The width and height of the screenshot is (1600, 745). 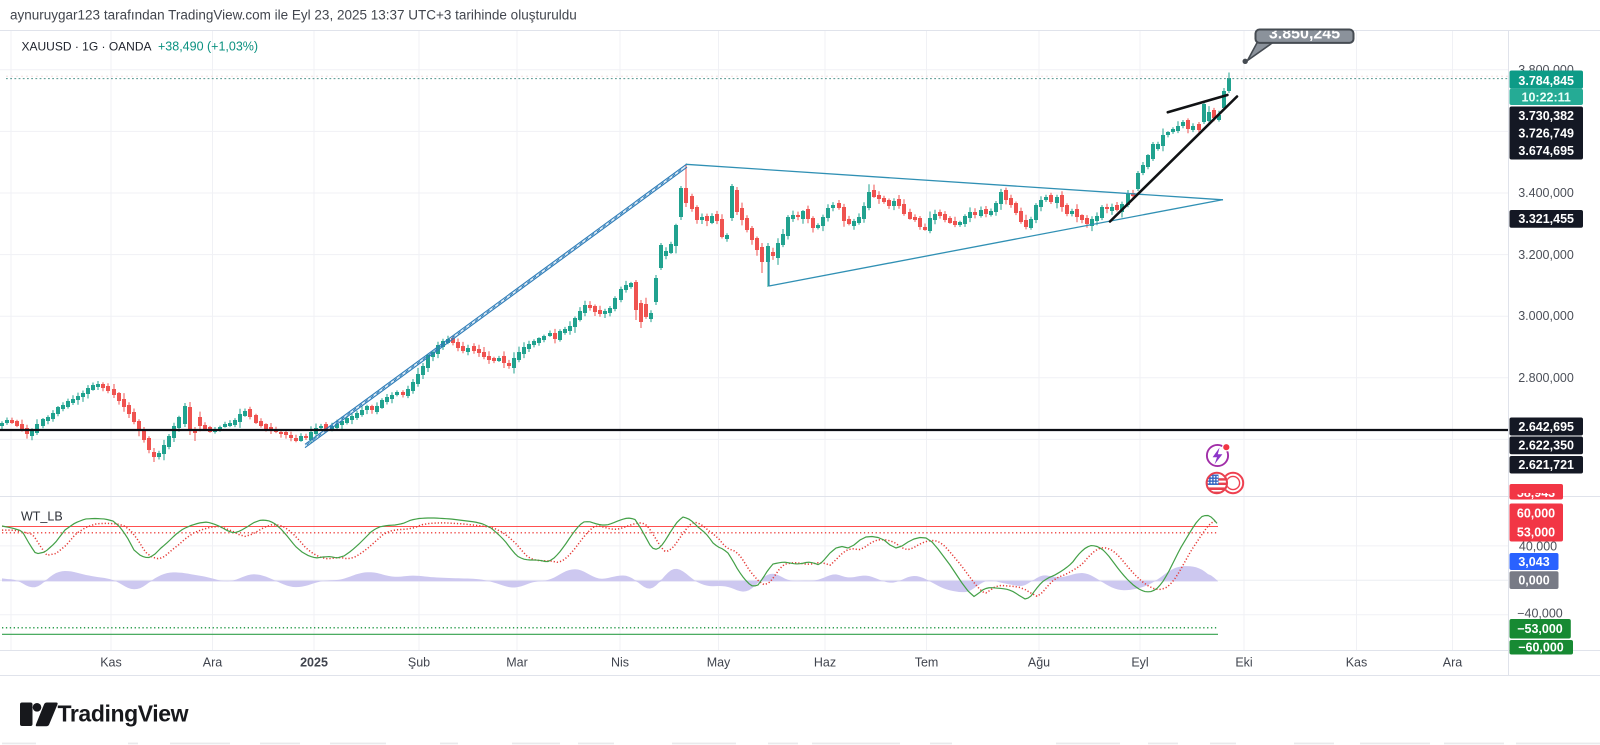 I want to click on svg-text: TradingView, so click(x=123, y=714).